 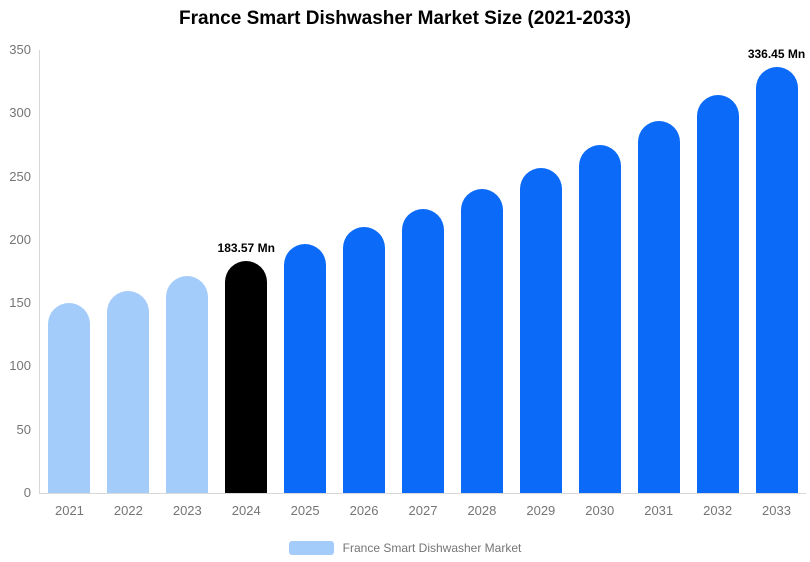 What do you see at coordinates (658, 306) in the screenshot?
I see `bar-2031` at bounding box center [658, 306].